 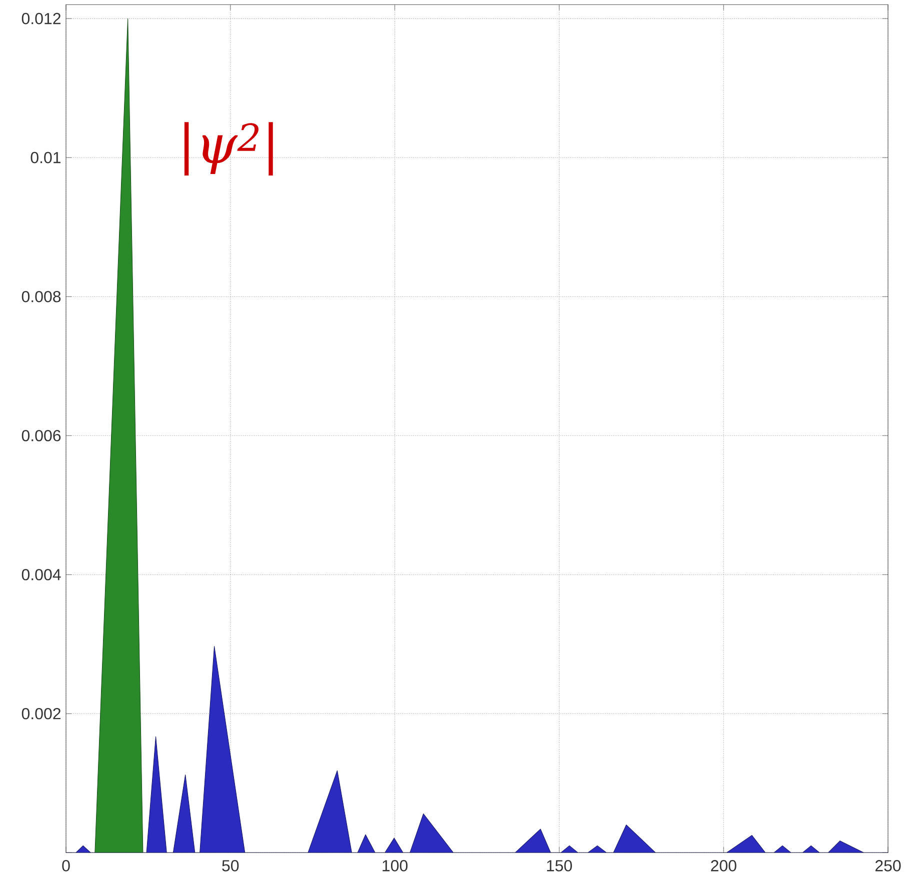 What do you see at coordinates (41, 296) in the screenshot?
I see `y-tick-label: 0.008` at bounding box center [41, 296].